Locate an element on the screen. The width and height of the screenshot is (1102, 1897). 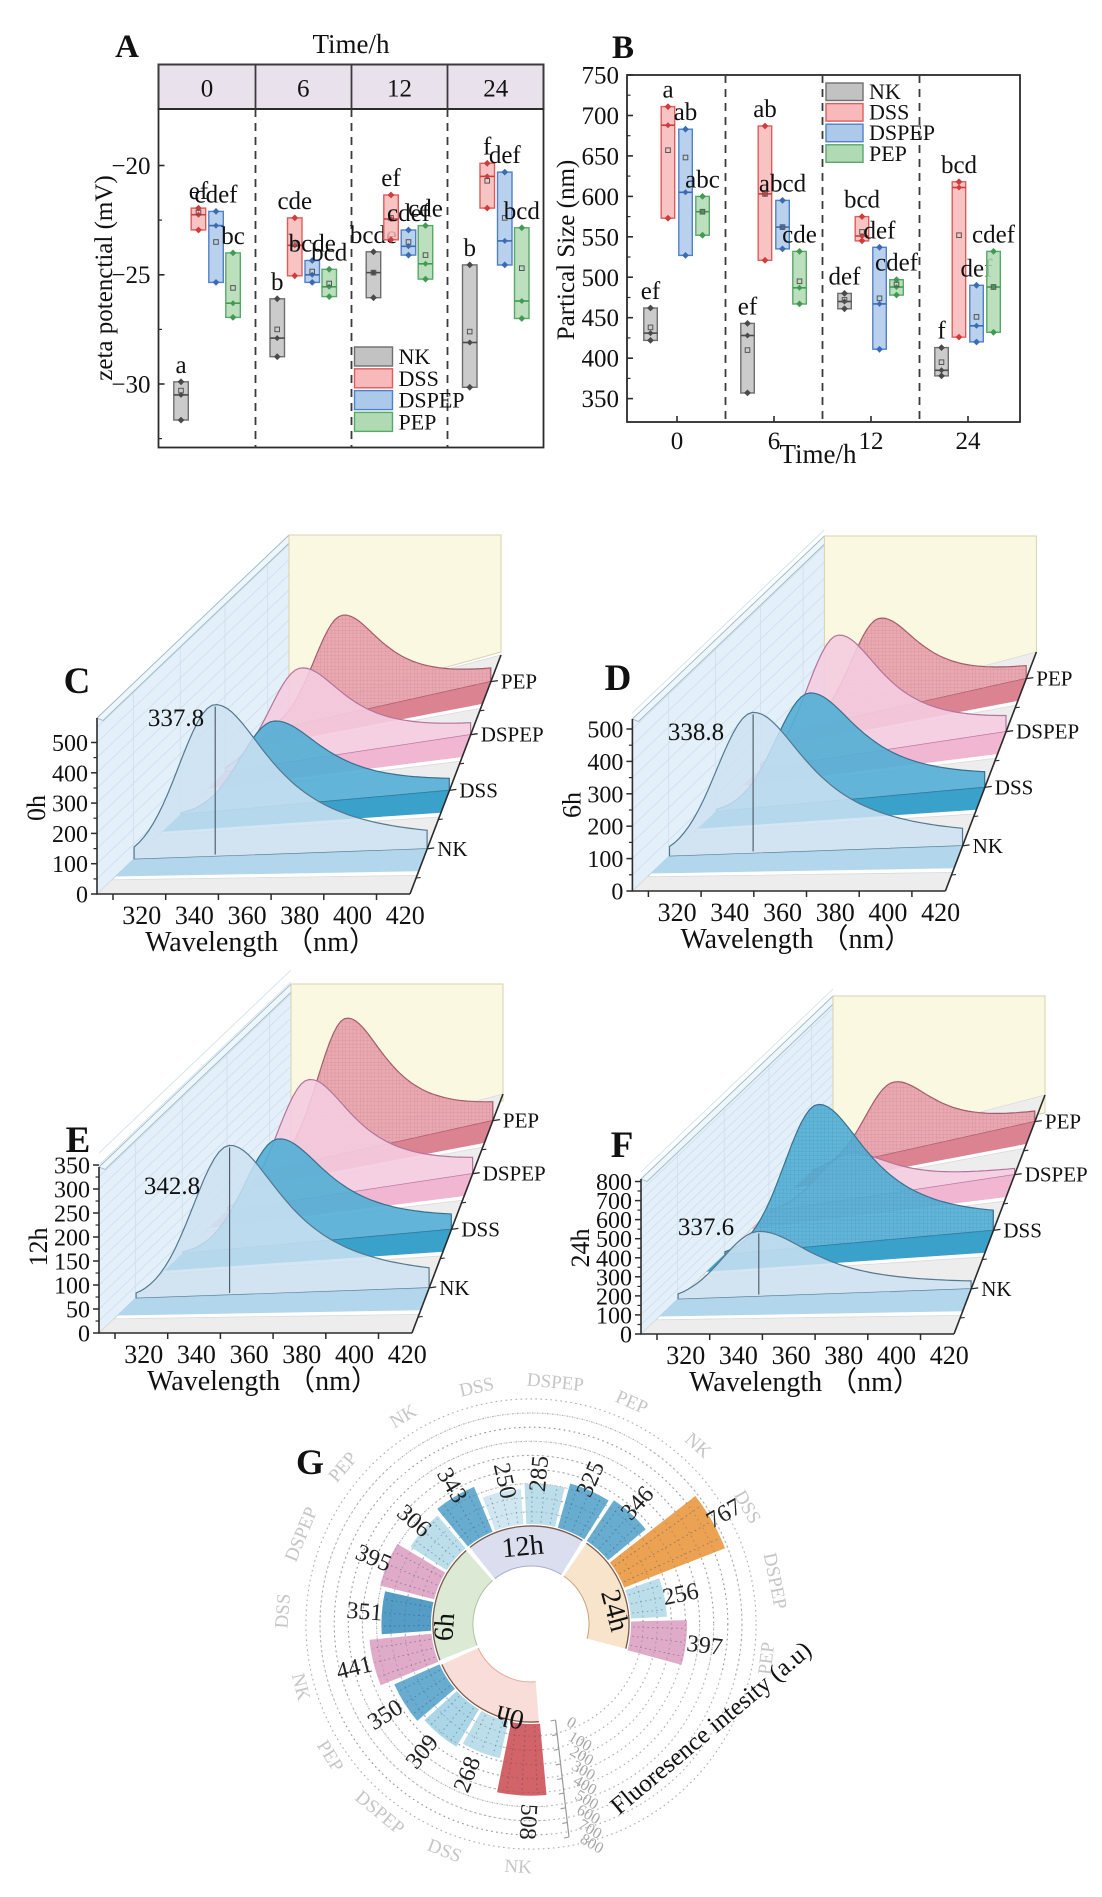
svg-text: D is located at coordinates (618, 678).